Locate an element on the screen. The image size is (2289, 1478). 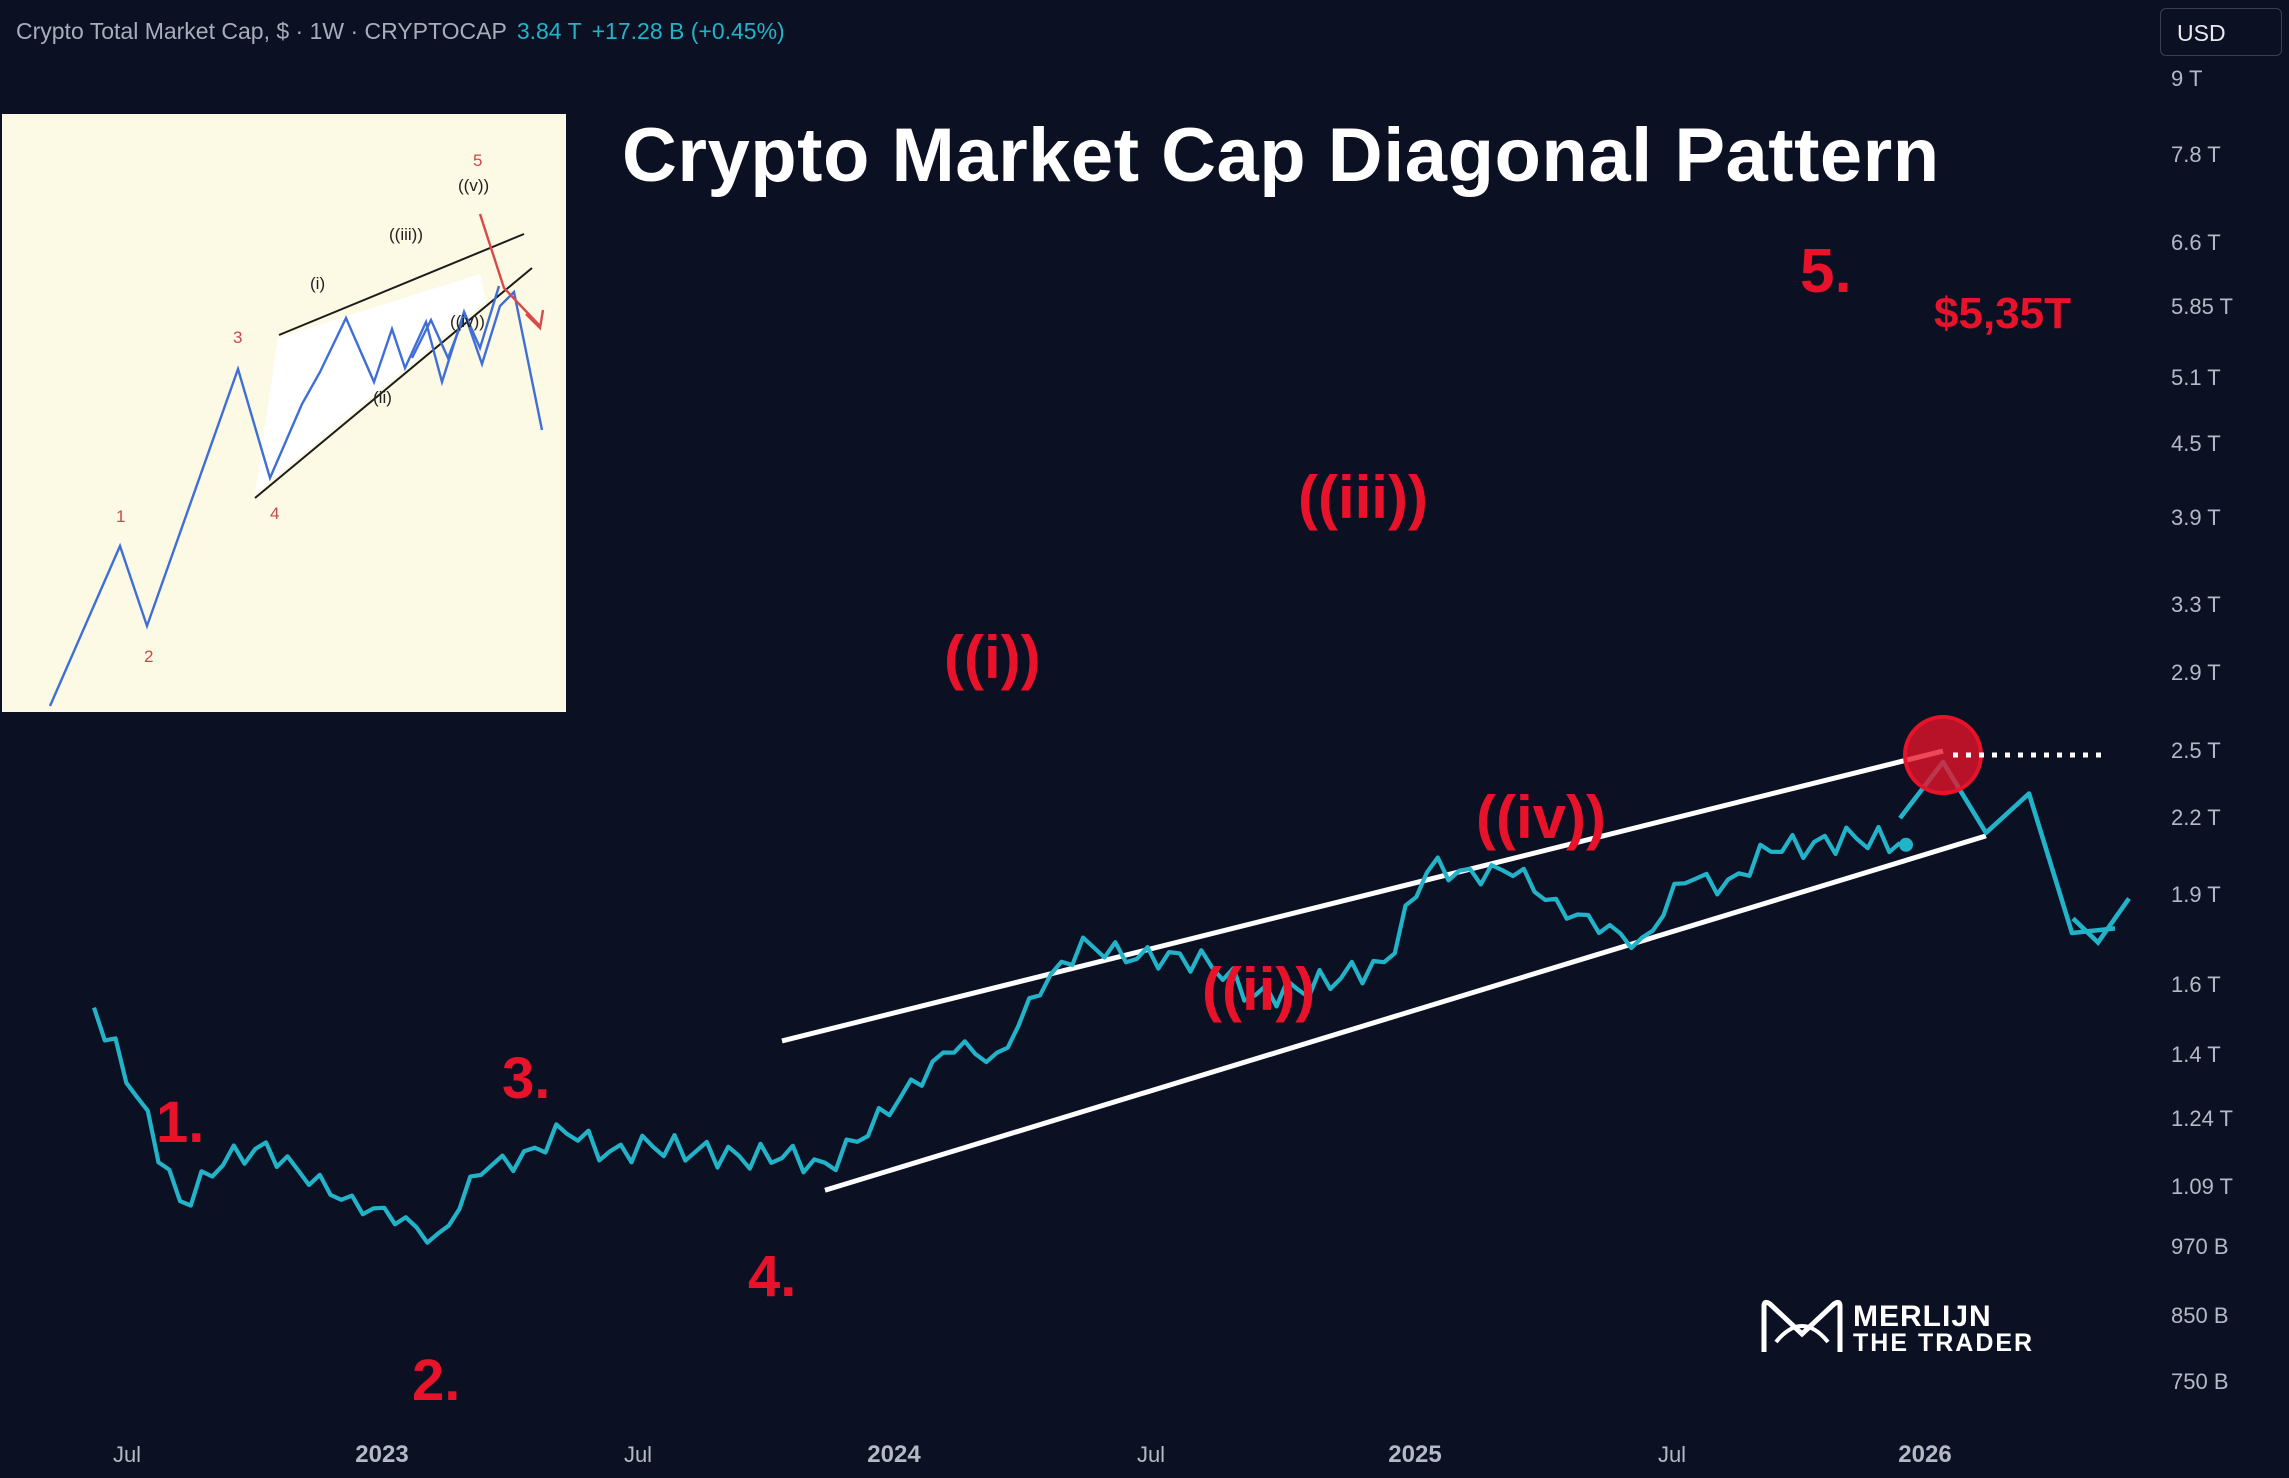
inset-sub-waves is located at coordinates (455, 323).